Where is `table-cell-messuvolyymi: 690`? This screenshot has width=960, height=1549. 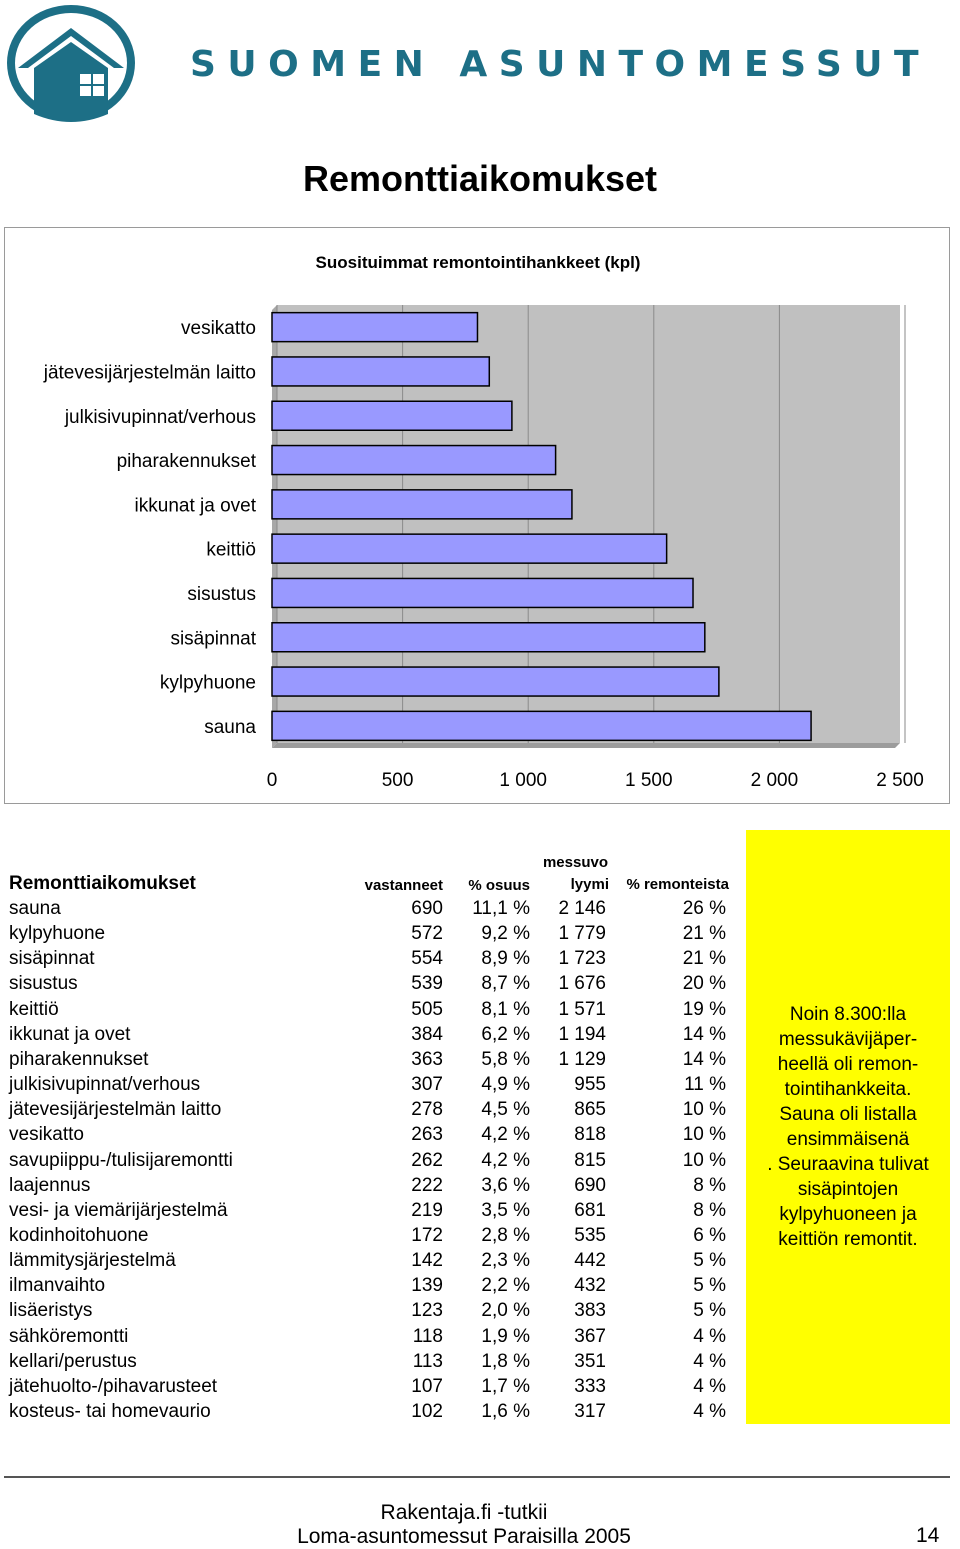 table-cell-messuvolyymi: 690 is located at coordinates (590, 1185).